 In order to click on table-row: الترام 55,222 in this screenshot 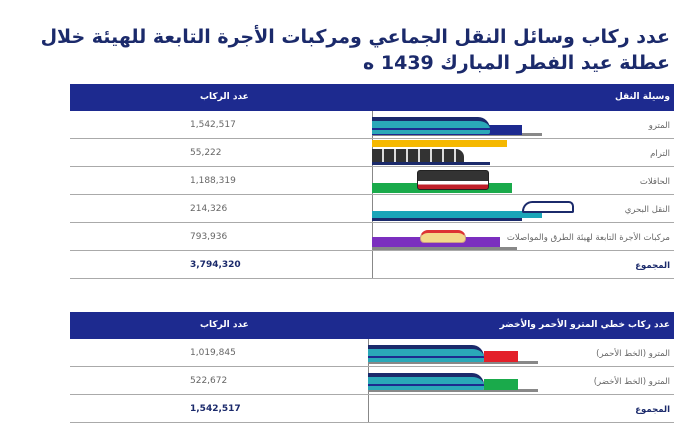, I will do `click(372, 153)`.